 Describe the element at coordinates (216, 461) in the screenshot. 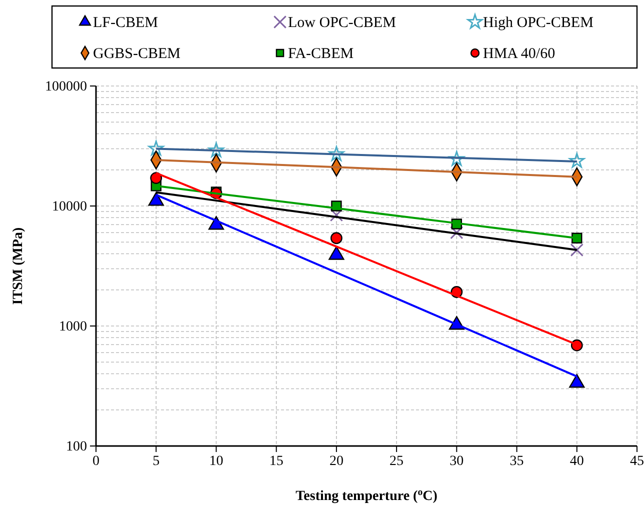

I see `x-tick-label: 10` at that location.